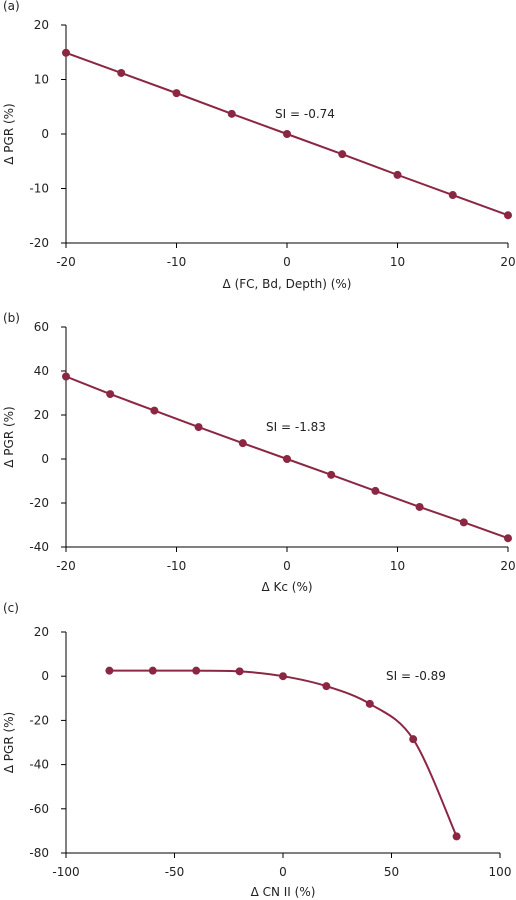 This screenshot has height=900, width=516. Describe the element at coordinates (286, 587) in the screenshot. I see `x-axis-label: Δ Kc (%)` at that location.